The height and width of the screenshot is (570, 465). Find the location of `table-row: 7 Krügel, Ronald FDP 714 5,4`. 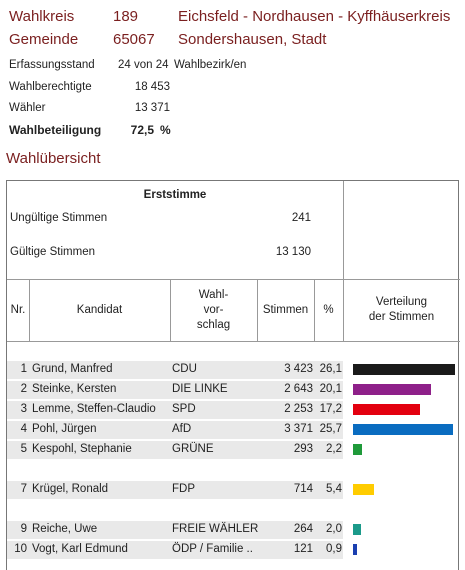

table-row: 7 Krügel, Ronald FDP 714 5,4 is located at coordinates (175, 490).